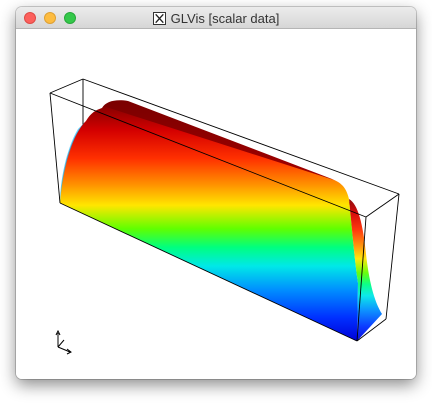  Describe the element at coordinates (30, 18) in the screenshot. I see `close-button` at that location.